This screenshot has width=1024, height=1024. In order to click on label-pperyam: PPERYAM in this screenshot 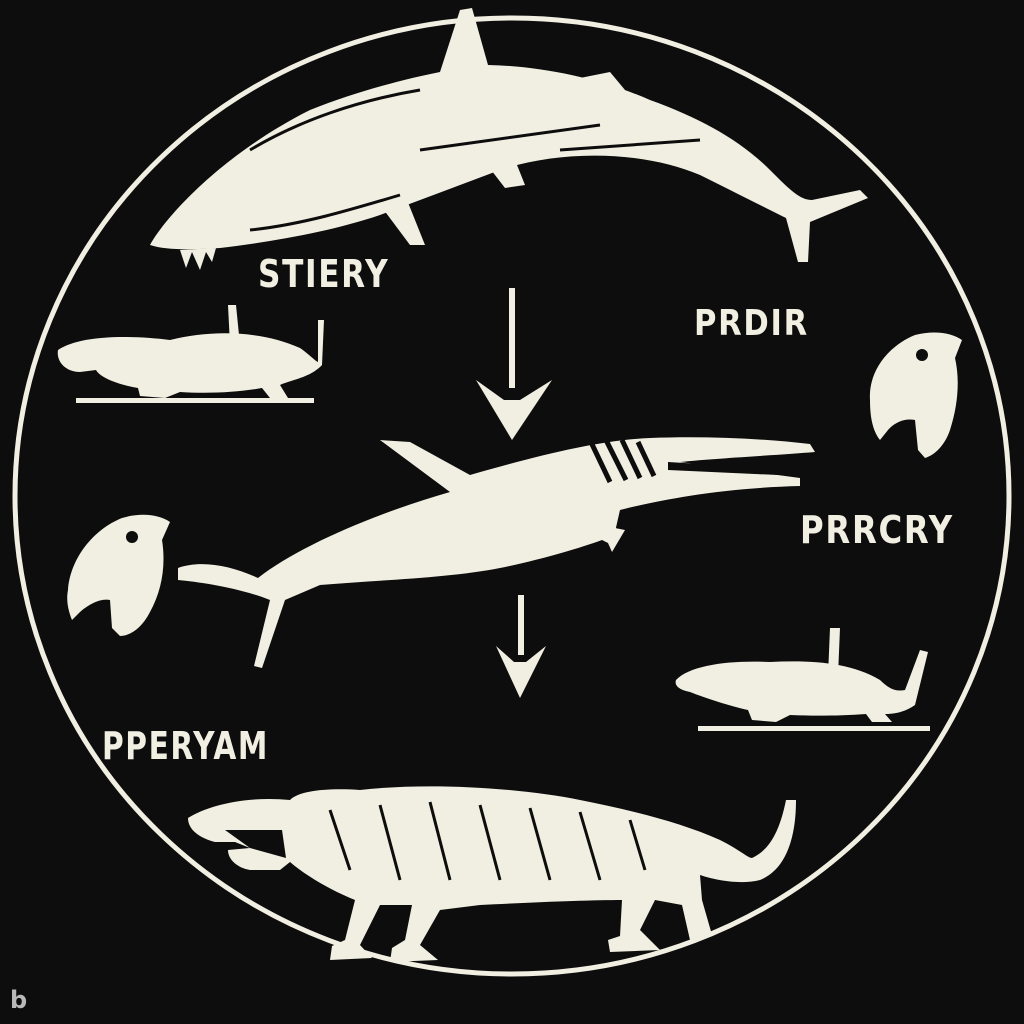, I will do `click(185, 746)`.